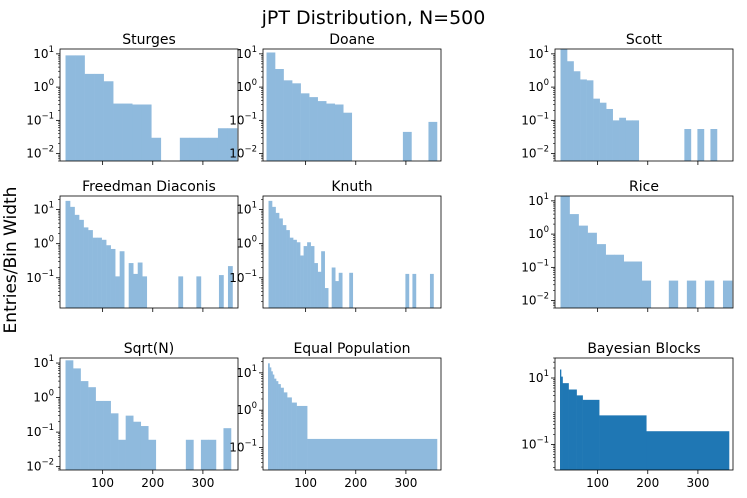 Image resolution: width=747 pixels, height=498 pixels. I want to click on panel-title: Rice, so click(644, 187).